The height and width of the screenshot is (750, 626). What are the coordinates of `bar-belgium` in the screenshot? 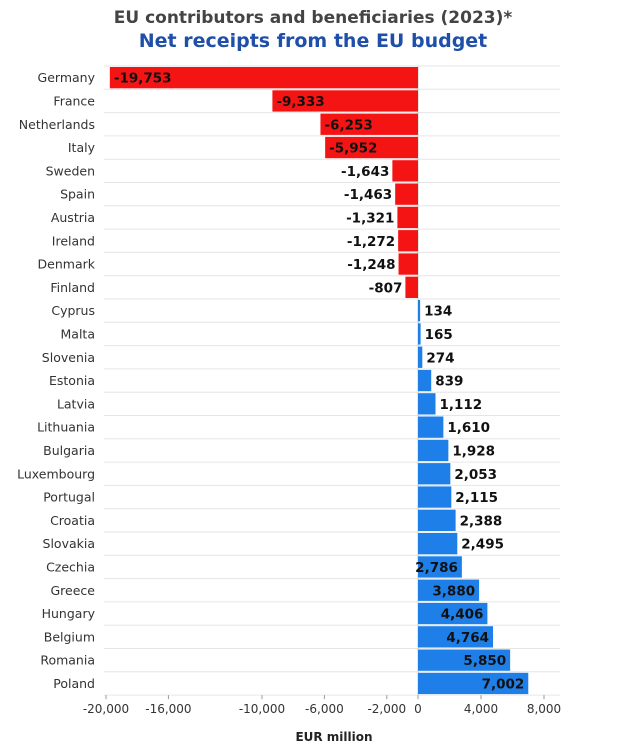 It's located at (456, 637).